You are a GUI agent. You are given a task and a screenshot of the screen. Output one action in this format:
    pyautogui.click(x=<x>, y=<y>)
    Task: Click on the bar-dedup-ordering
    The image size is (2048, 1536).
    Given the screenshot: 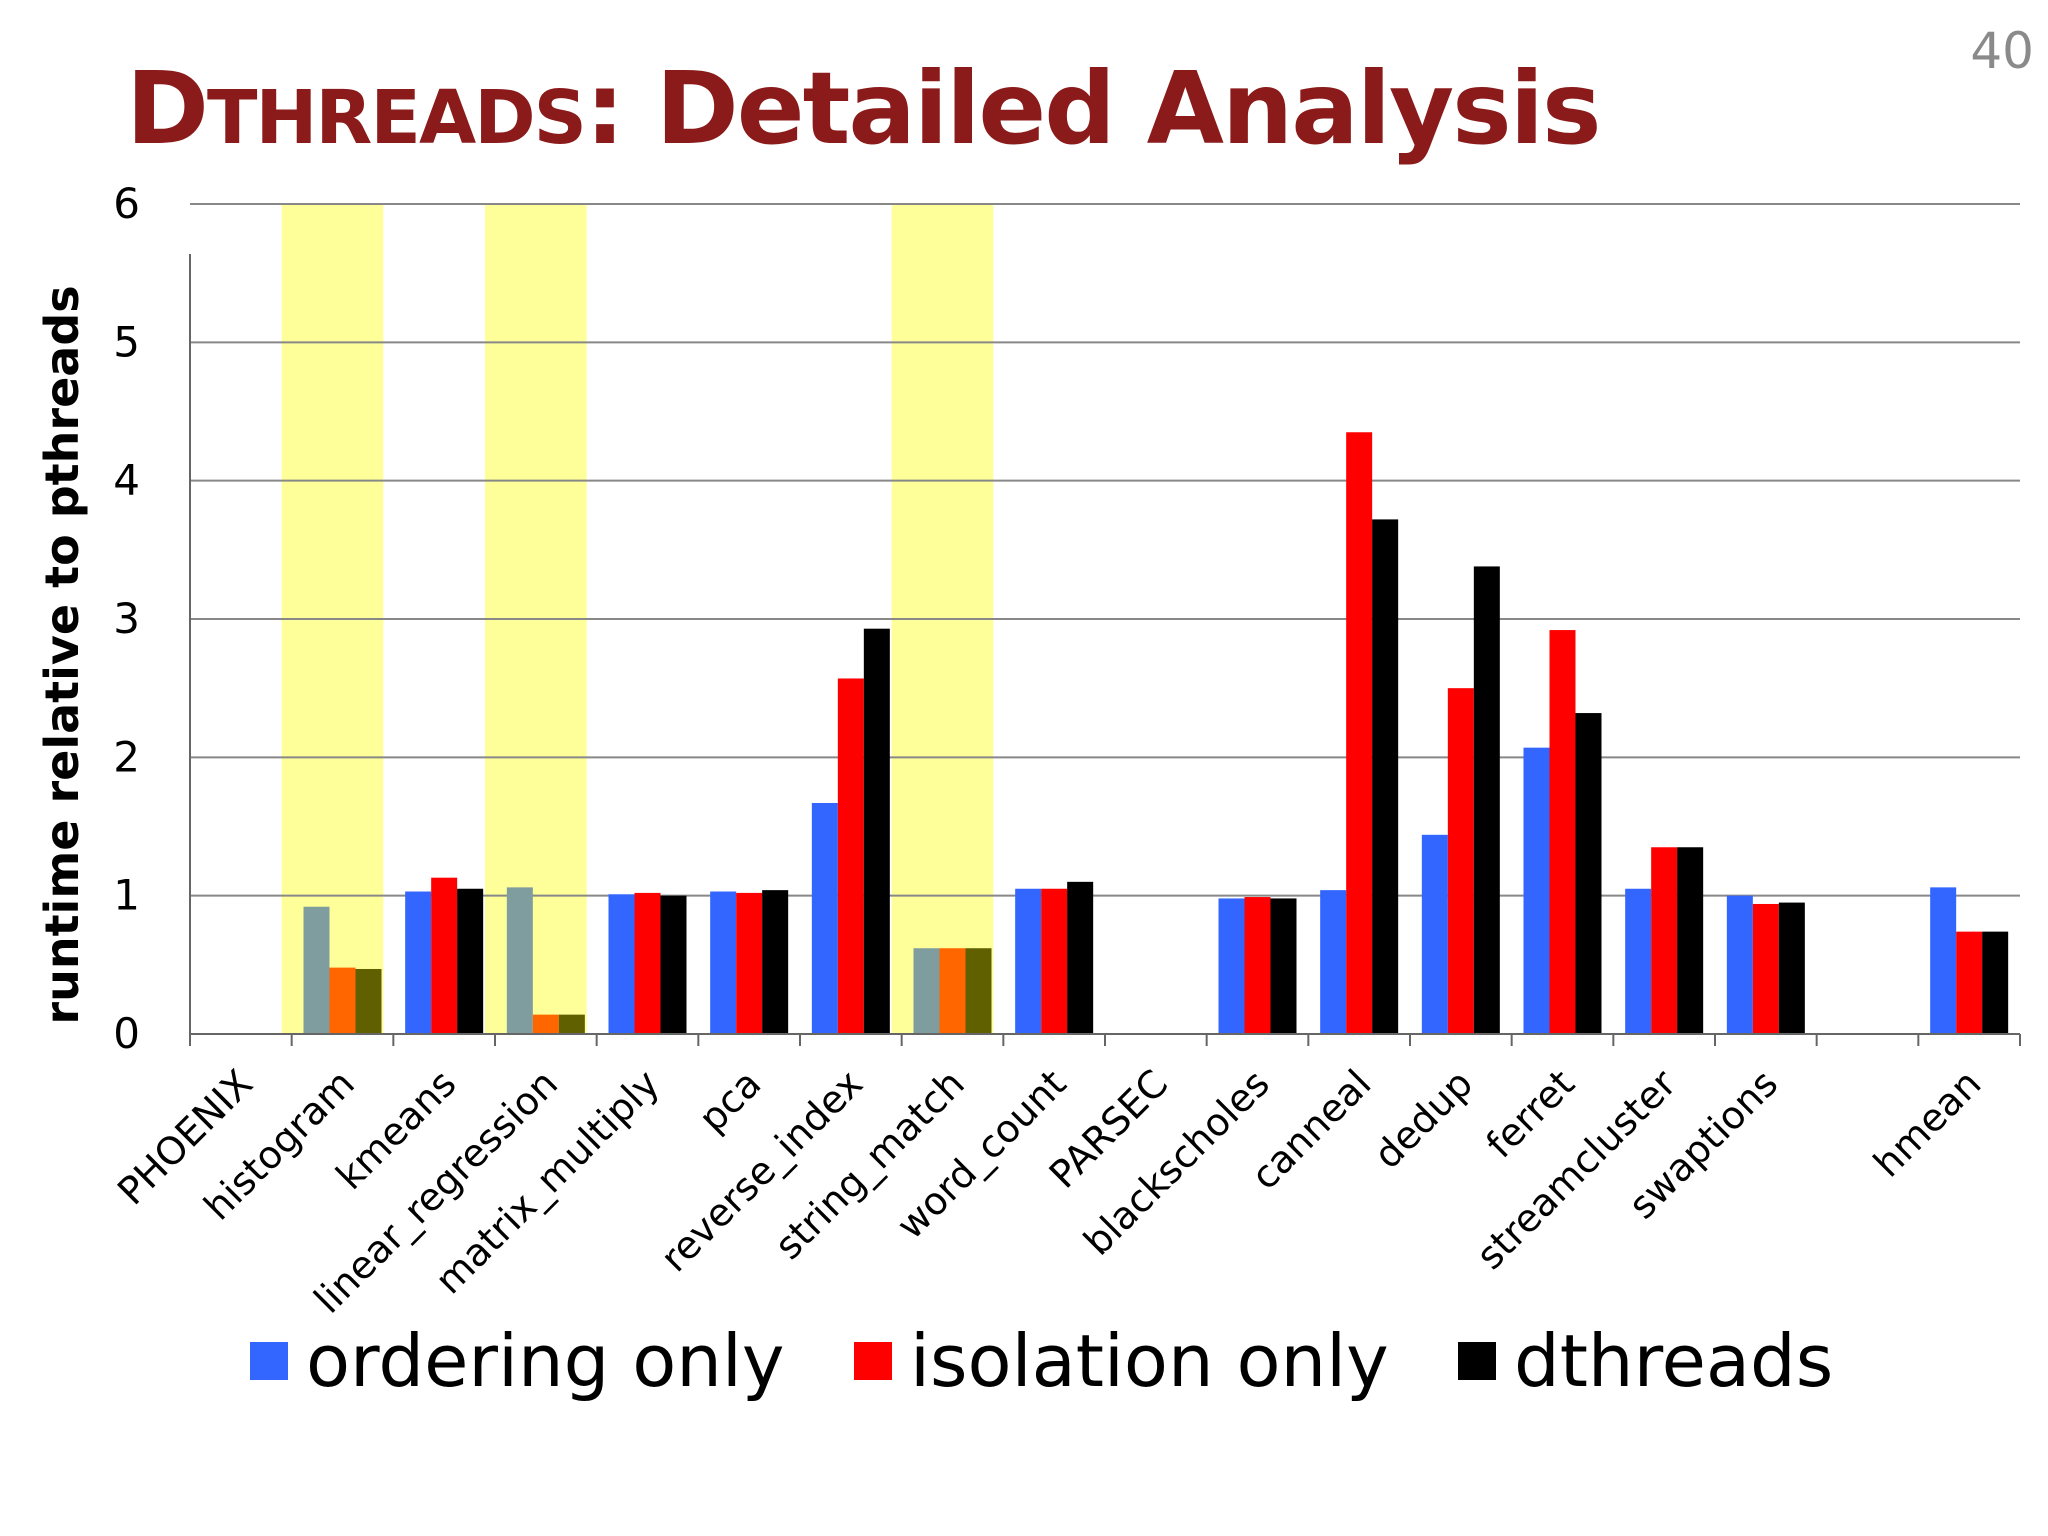 What is the action you would take?
    pyautogui.click(x=1434, y=934)
    